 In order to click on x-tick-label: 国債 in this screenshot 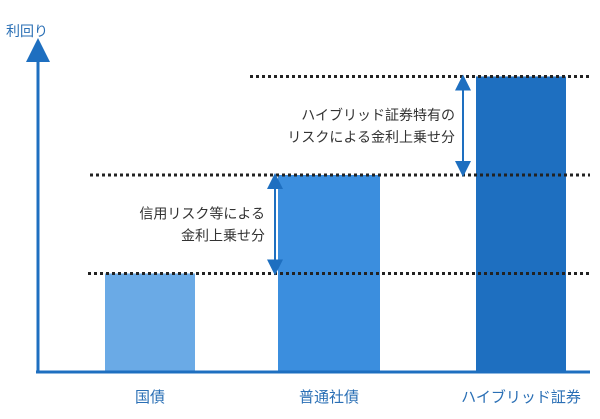, I will do `click(150, 397)`.